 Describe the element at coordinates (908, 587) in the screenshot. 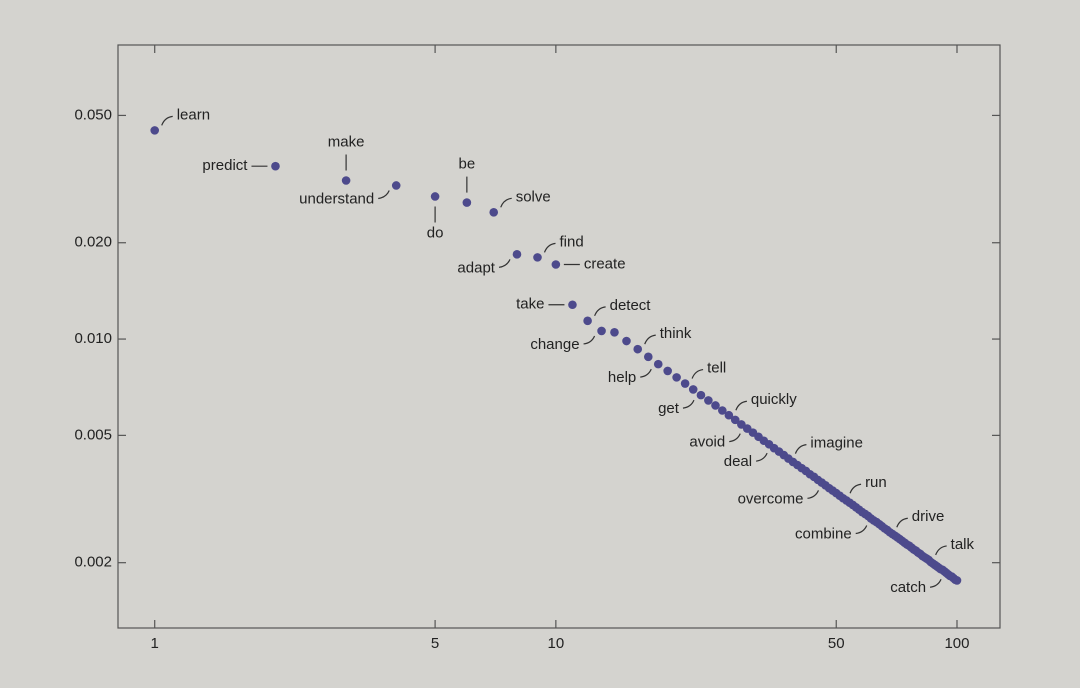

I see `point-label: catch` at that location.